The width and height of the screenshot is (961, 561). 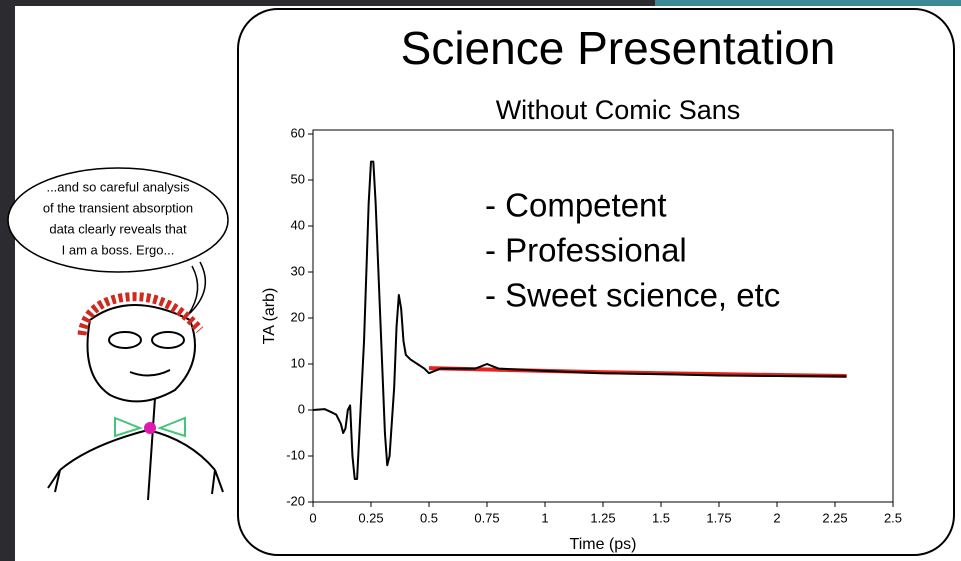 I want to click on hair, so click(x=140, y=314).